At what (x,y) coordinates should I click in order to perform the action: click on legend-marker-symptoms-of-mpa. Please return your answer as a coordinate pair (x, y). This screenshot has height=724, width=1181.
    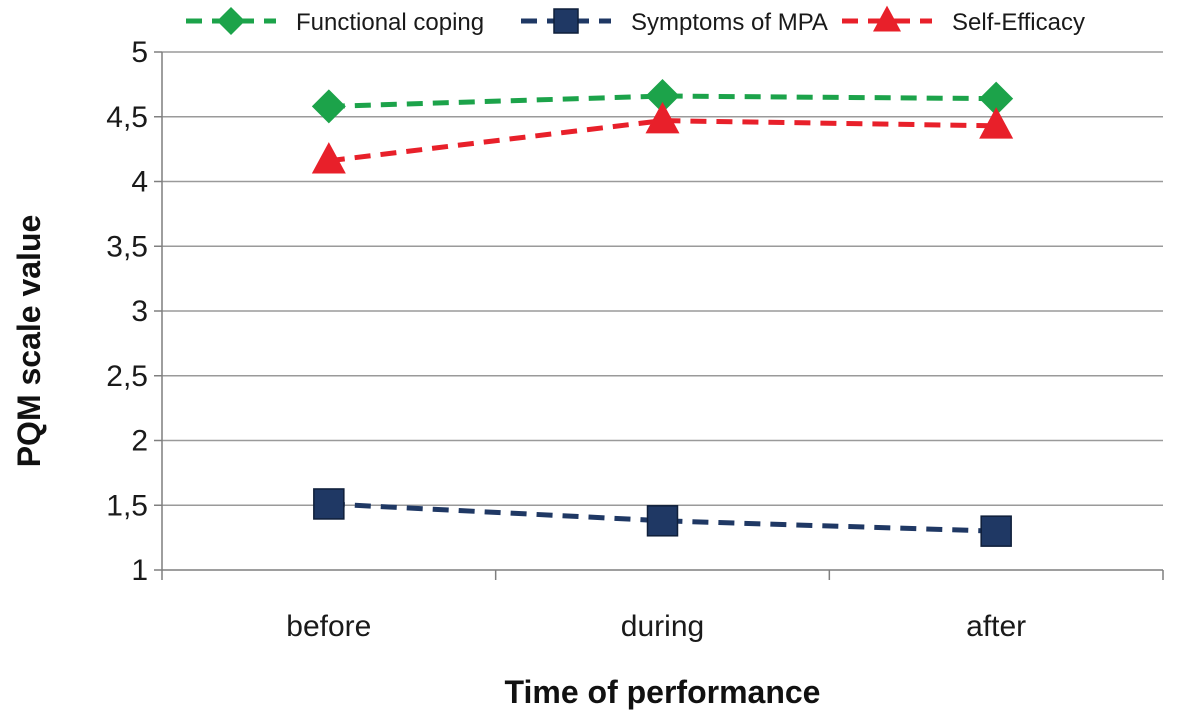
    Looking at the image, I should click on (566, 21).